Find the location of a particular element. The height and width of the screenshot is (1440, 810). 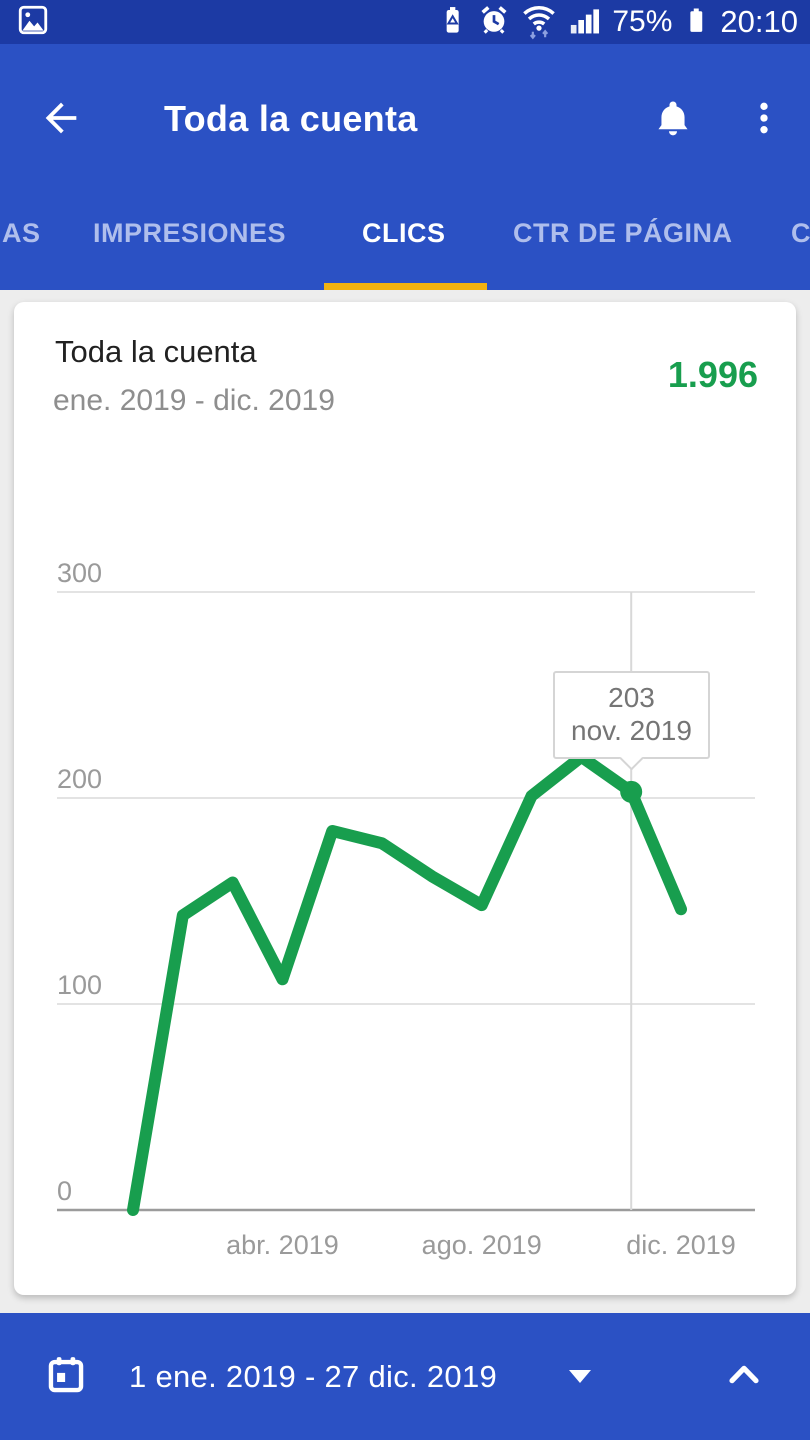

total-clicks-value: 1.996 is located at coordinates (712, 374).